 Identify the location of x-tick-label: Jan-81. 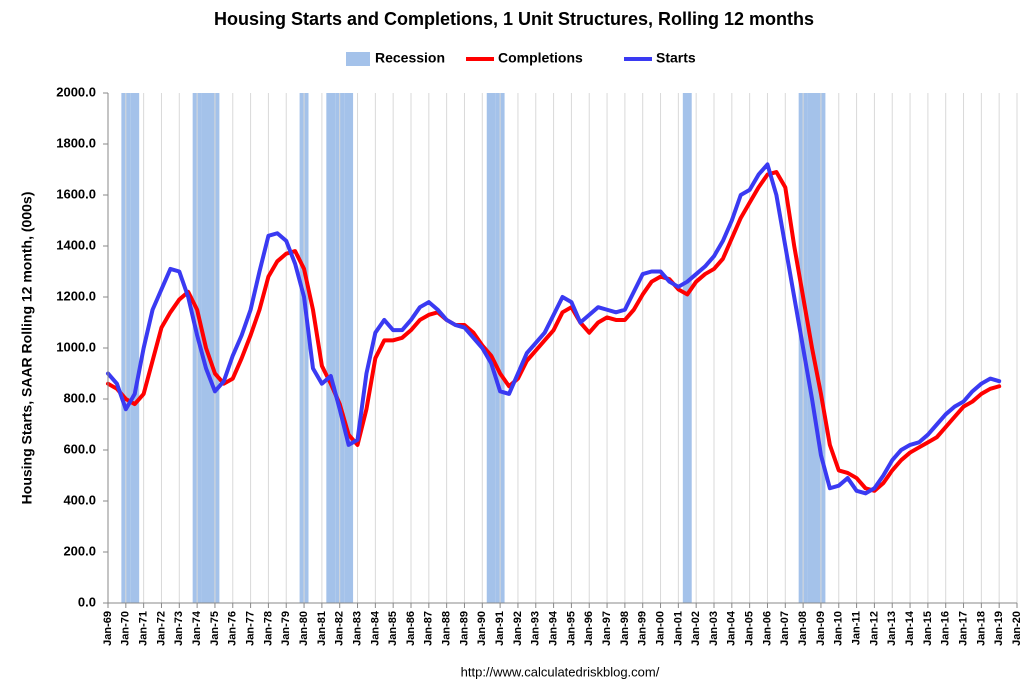
(322, 628).